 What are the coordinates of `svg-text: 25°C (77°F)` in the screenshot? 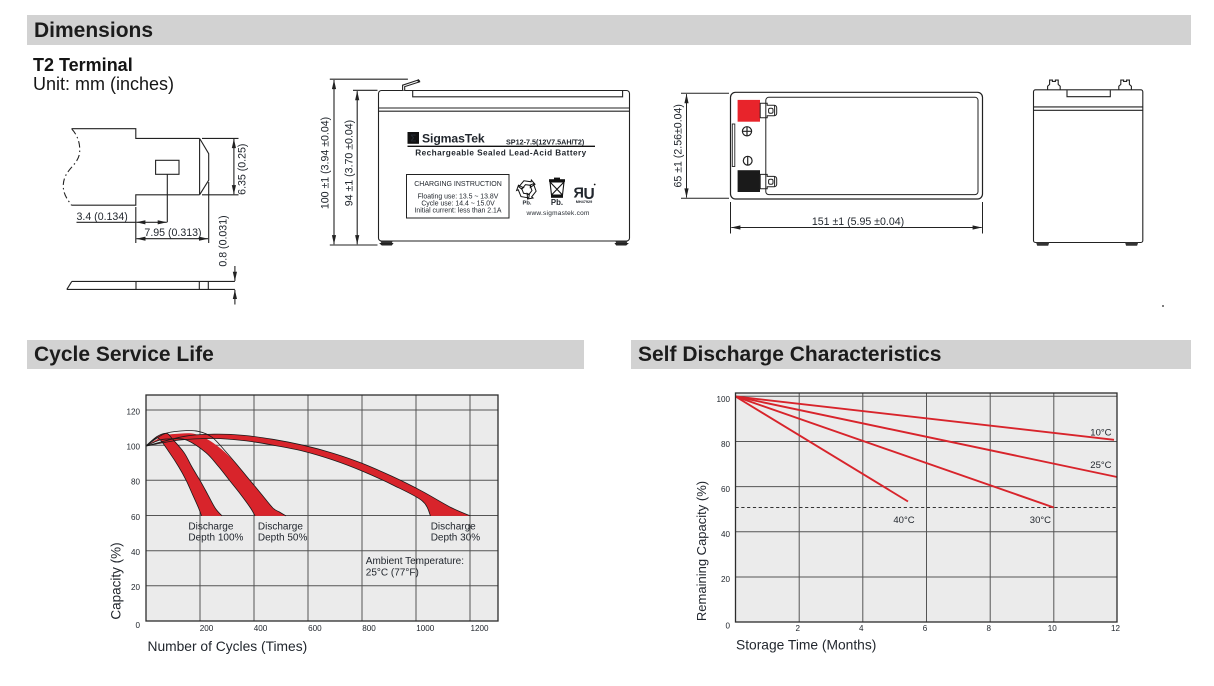 It's located at (392, 573).